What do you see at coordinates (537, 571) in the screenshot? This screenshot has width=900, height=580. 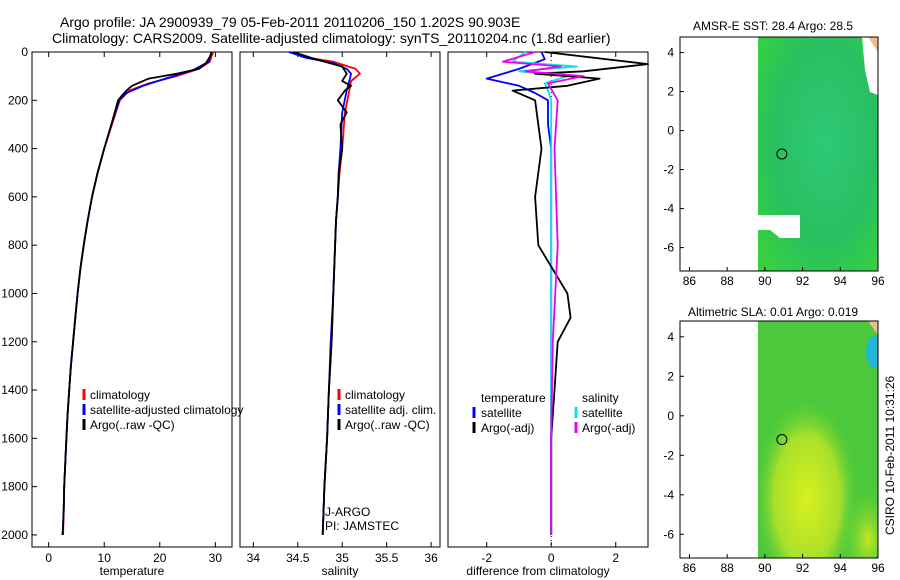 I see `difference-xlabel: difference from climatology` at bounding box center [537, 571].